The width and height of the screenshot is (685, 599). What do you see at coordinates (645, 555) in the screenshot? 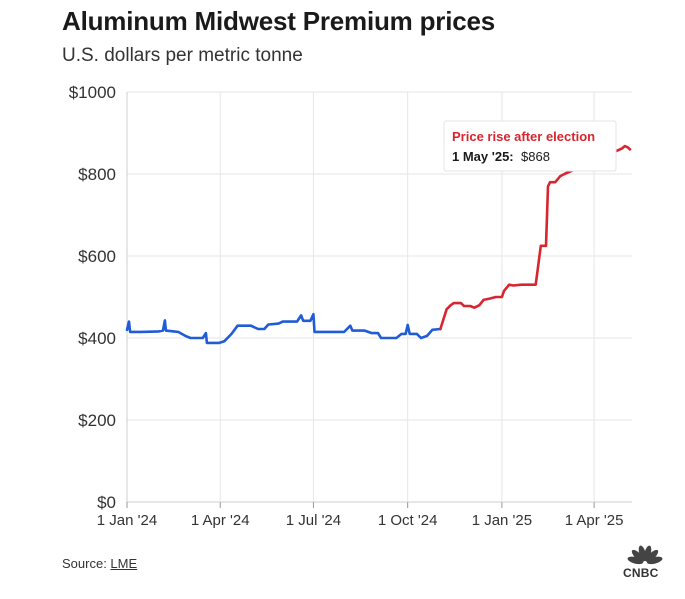
I see `cnbc-peacock-icon` at bounding box center [645, 555].